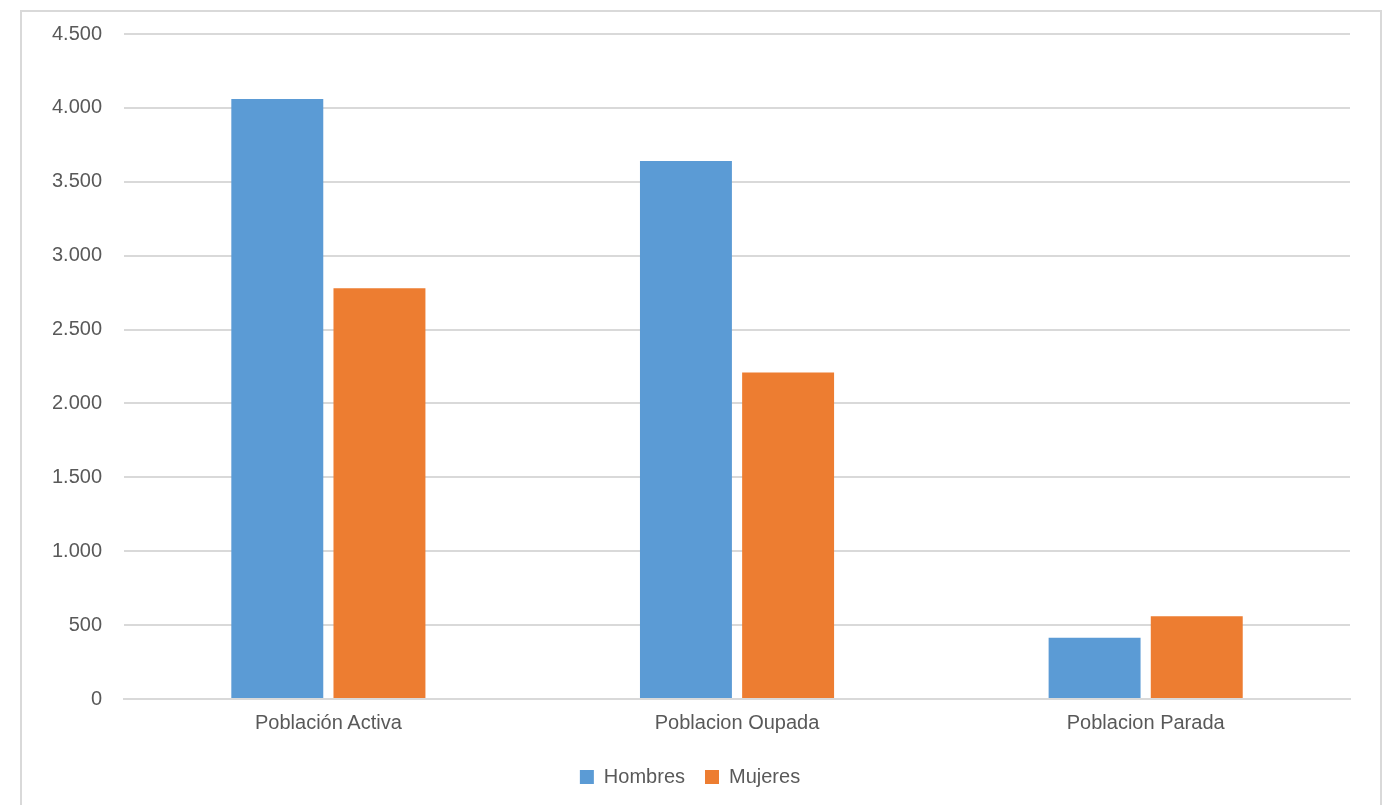  Describe the element at coordinates (328, 721) in the screenshot. I see `x-tick-label: Población Activa` at that location.